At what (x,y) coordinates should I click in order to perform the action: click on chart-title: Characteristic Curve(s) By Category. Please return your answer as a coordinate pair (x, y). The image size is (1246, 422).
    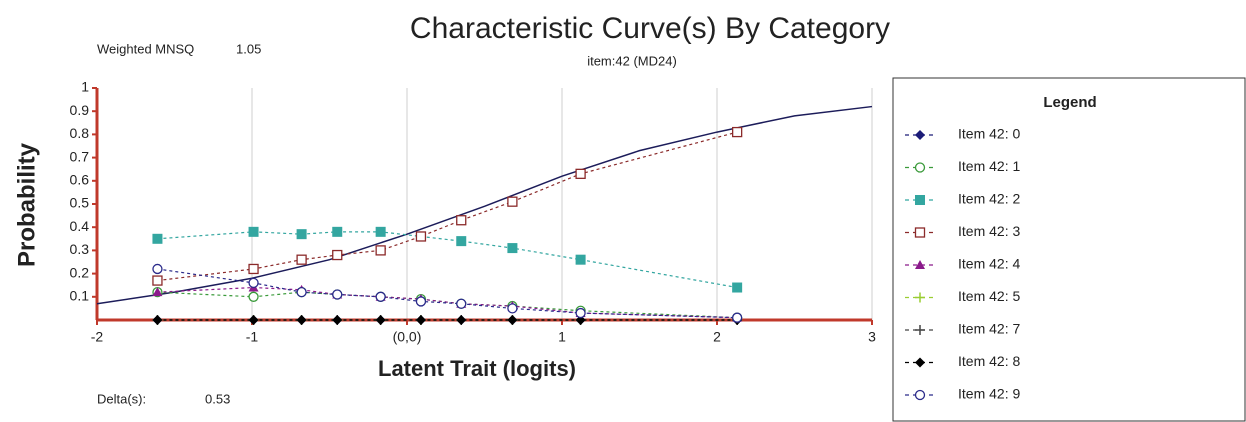
    Looking at the image, I should click on (650, 28).